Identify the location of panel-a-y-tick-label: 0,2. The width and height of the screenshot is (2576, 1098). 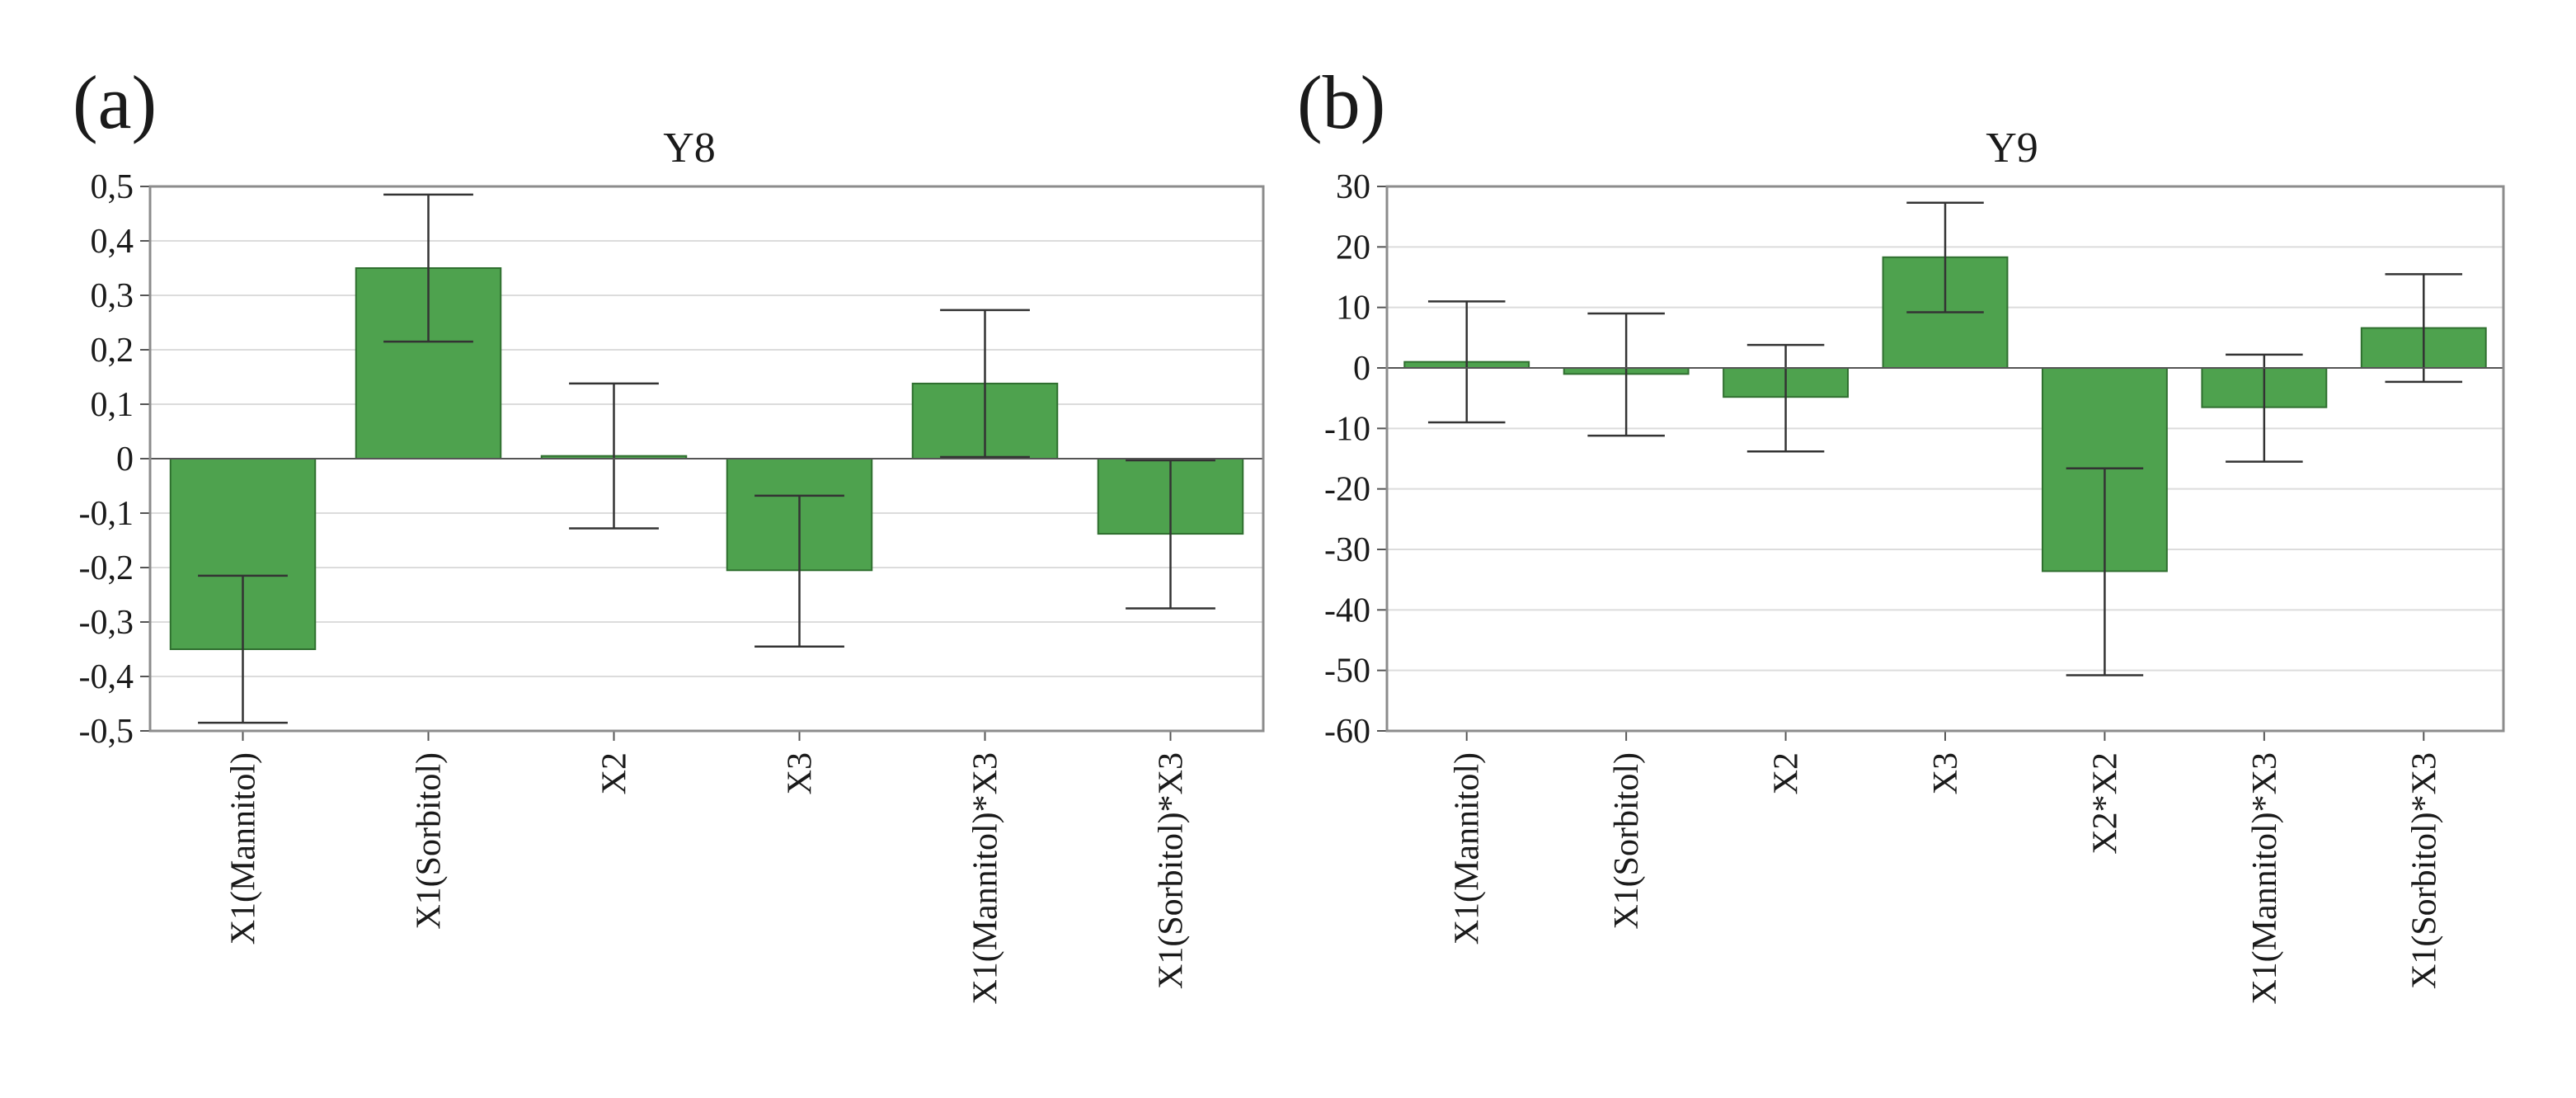
(112, 351).